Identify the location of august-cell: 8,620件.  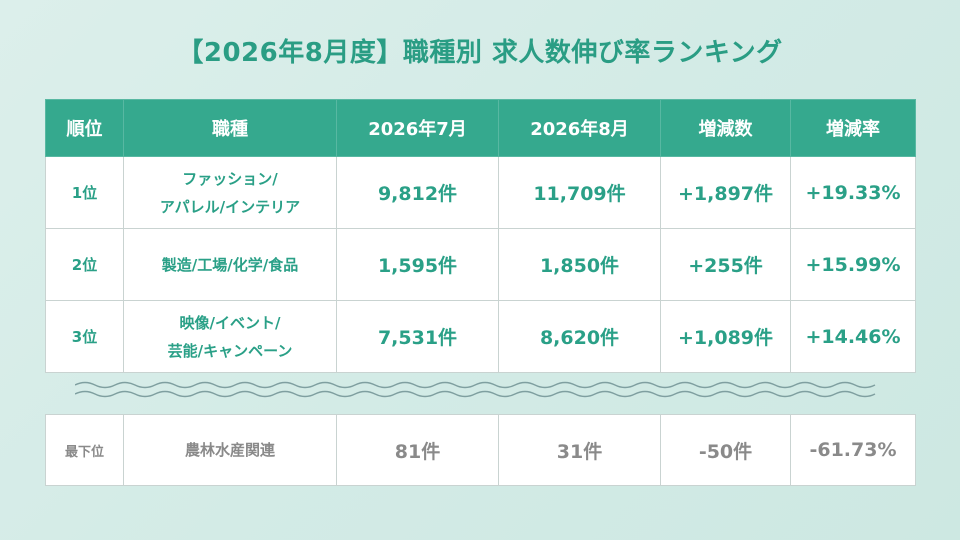
(580, 337).